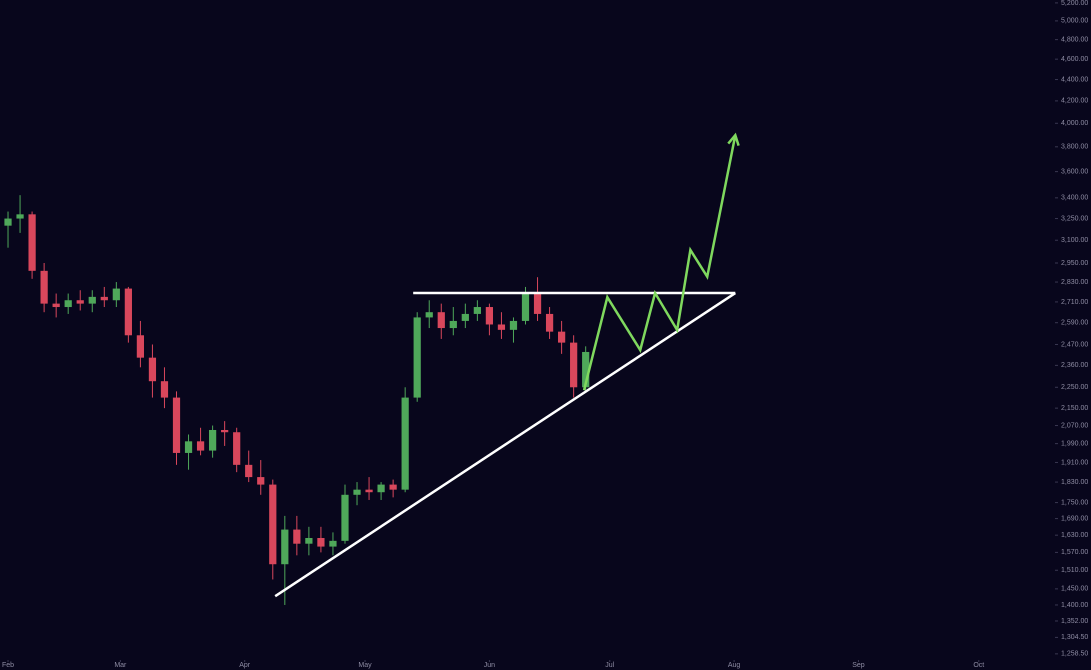  What do you see at coordinates (1074, 637) in the screenshot?
I see `y-tick-label: 1,304.50` at bounding box center [1074, 637].